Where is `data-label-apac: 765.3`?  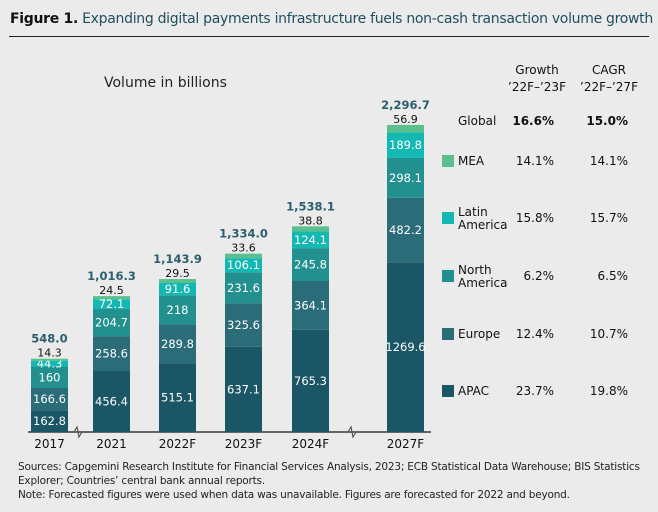 data-label-apac: 765.3 is located at coordinates (310, 381).